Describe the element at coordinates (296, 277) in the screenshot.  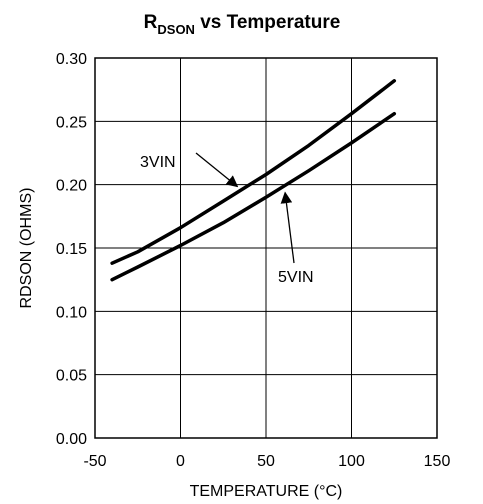
I see `annotation-5vin: 5VIN` at that location.